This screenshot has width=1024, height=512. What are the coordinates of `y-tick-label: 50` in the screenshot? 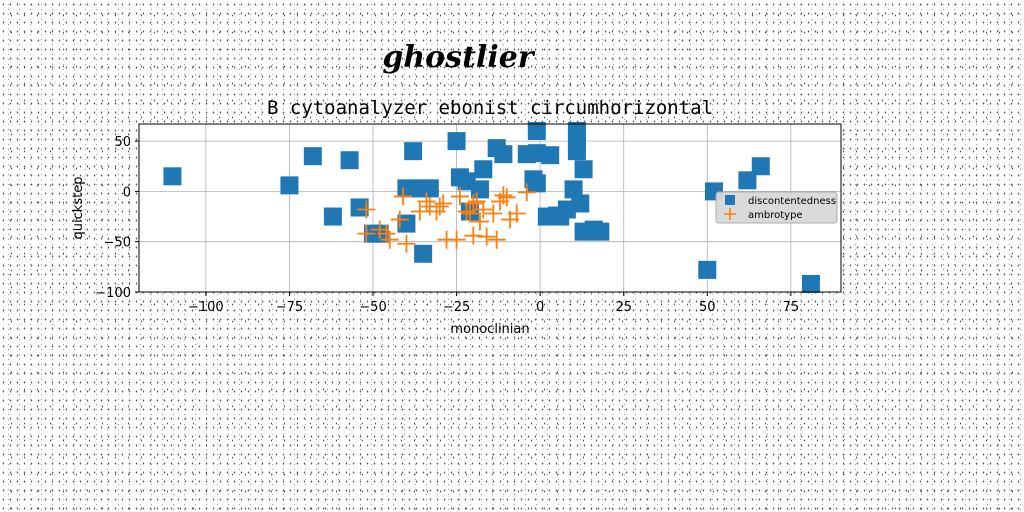 It's located at (122, 142).